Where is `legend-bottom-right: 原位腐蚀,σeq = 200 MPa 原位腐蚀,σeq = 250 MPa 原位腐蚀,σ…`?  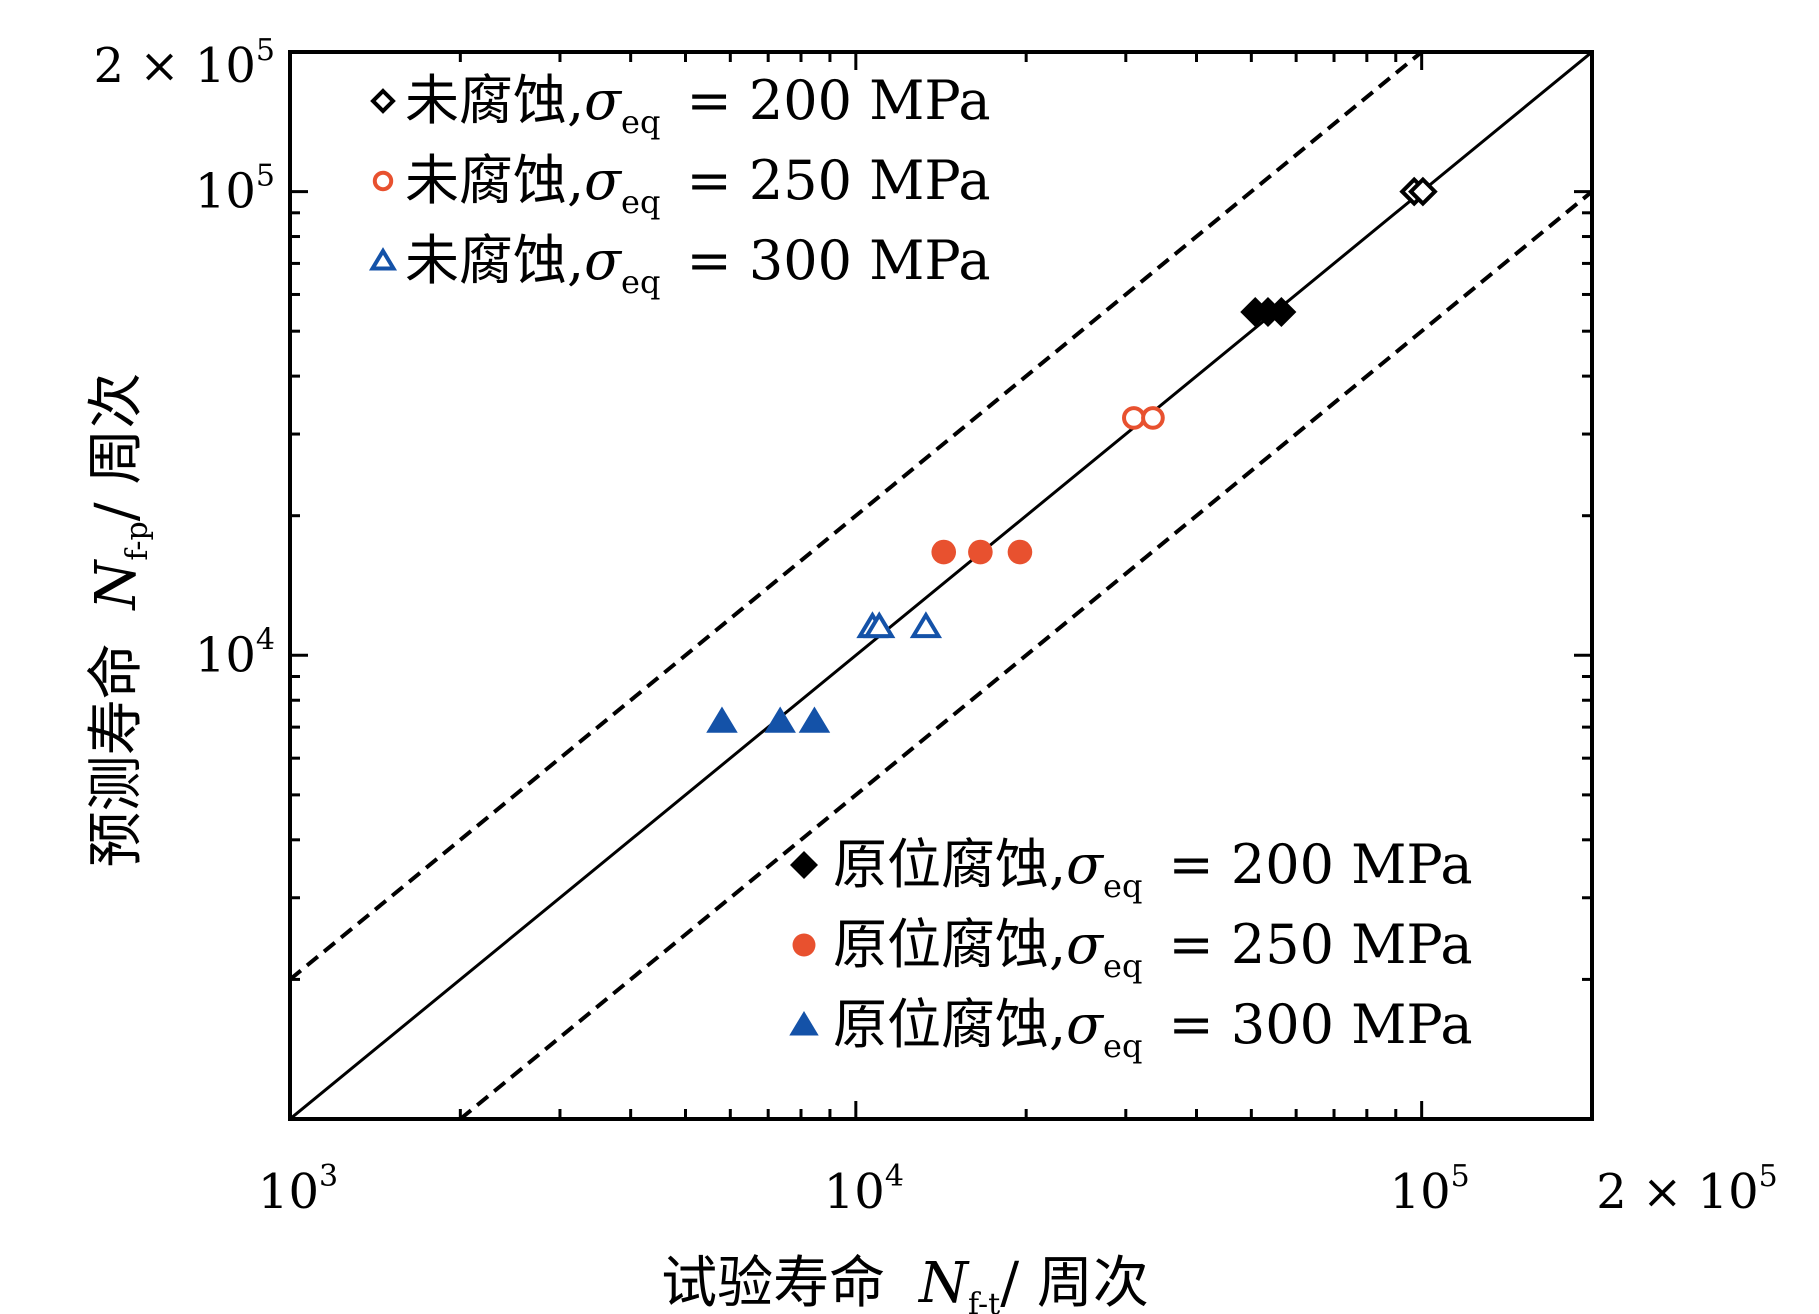
legend-bottom-right: 原位腐蚀,σeq = 200 MPa 原位腐蚀,σeq = 250 MPa 原位腐蚀,σ… is located at coordinates (1131, 949).